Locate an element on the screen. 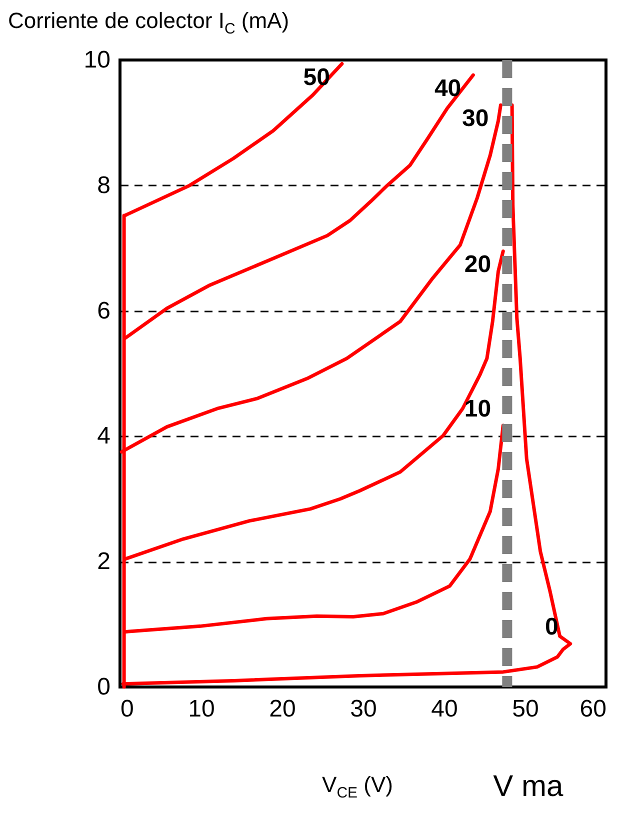  ref-line-label: V ma is located at coordinates (528, 786).